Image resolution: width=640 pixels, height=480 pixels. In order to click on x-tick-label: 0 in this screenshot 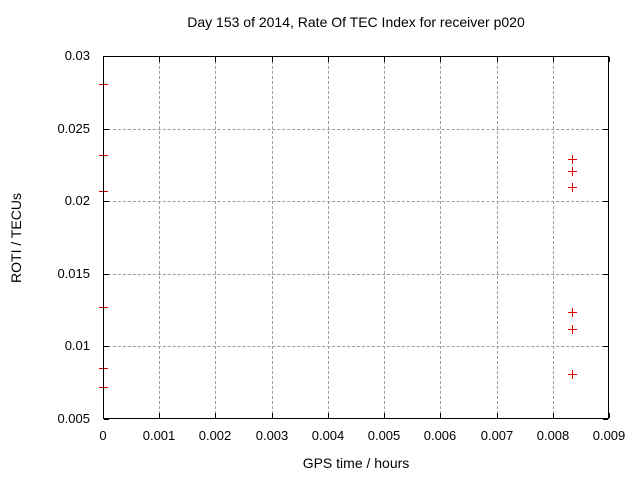, I will do `click(103, 435)`.